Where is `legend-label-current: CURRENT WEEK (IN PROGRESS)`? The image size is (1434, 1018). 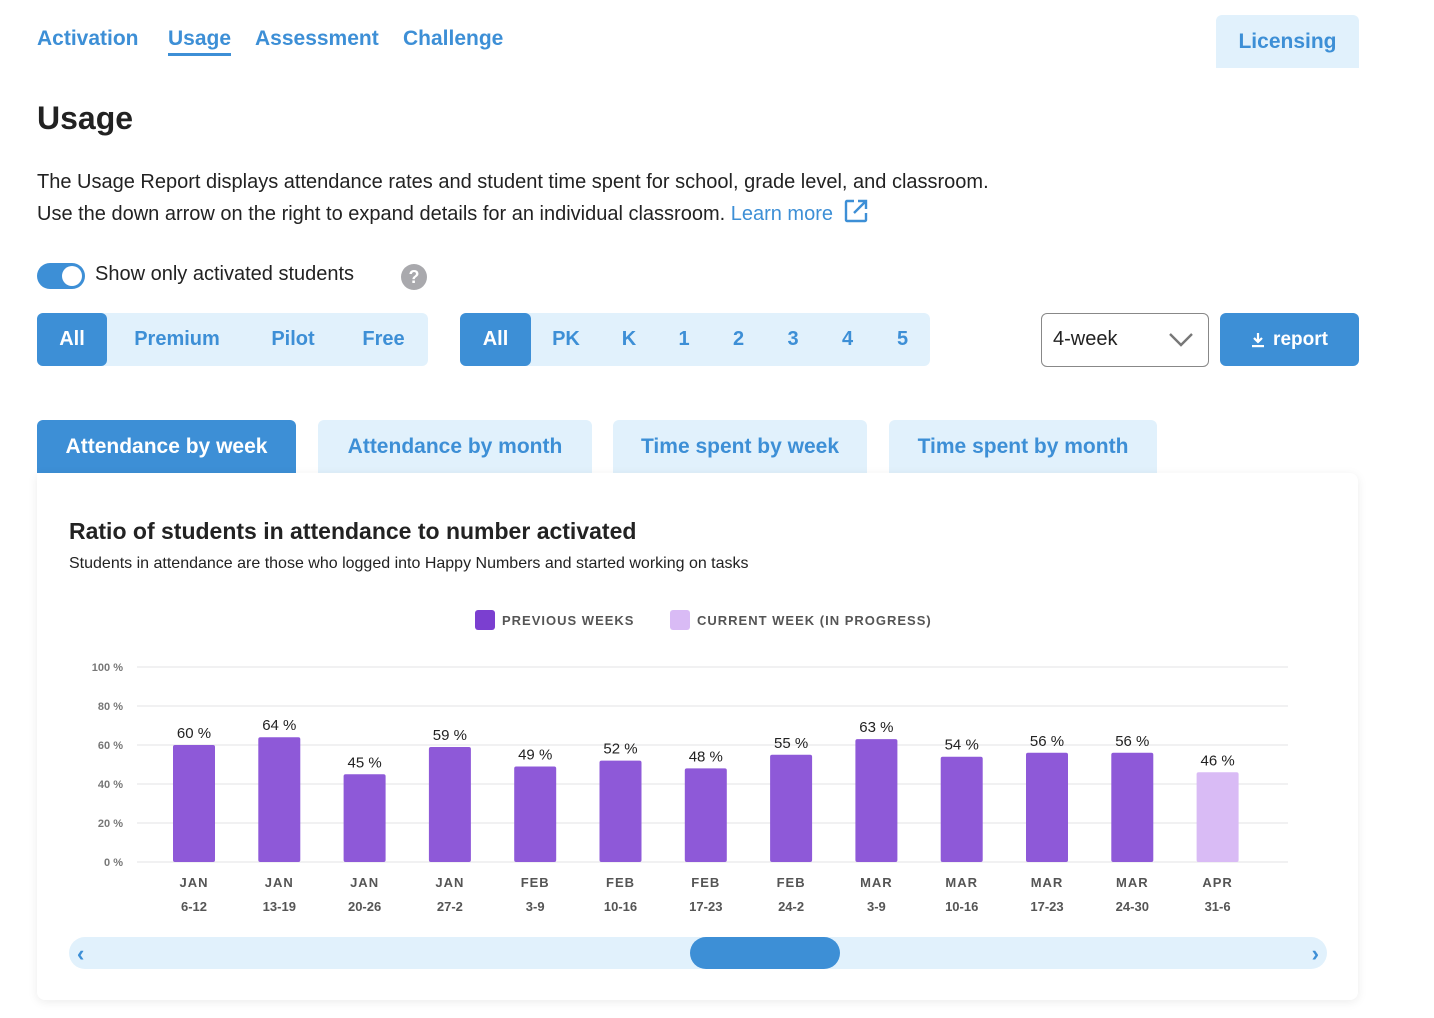
legend-label-current: CURRENT WEEK (IN PROGRESS) is located at coordinates (814, 620).